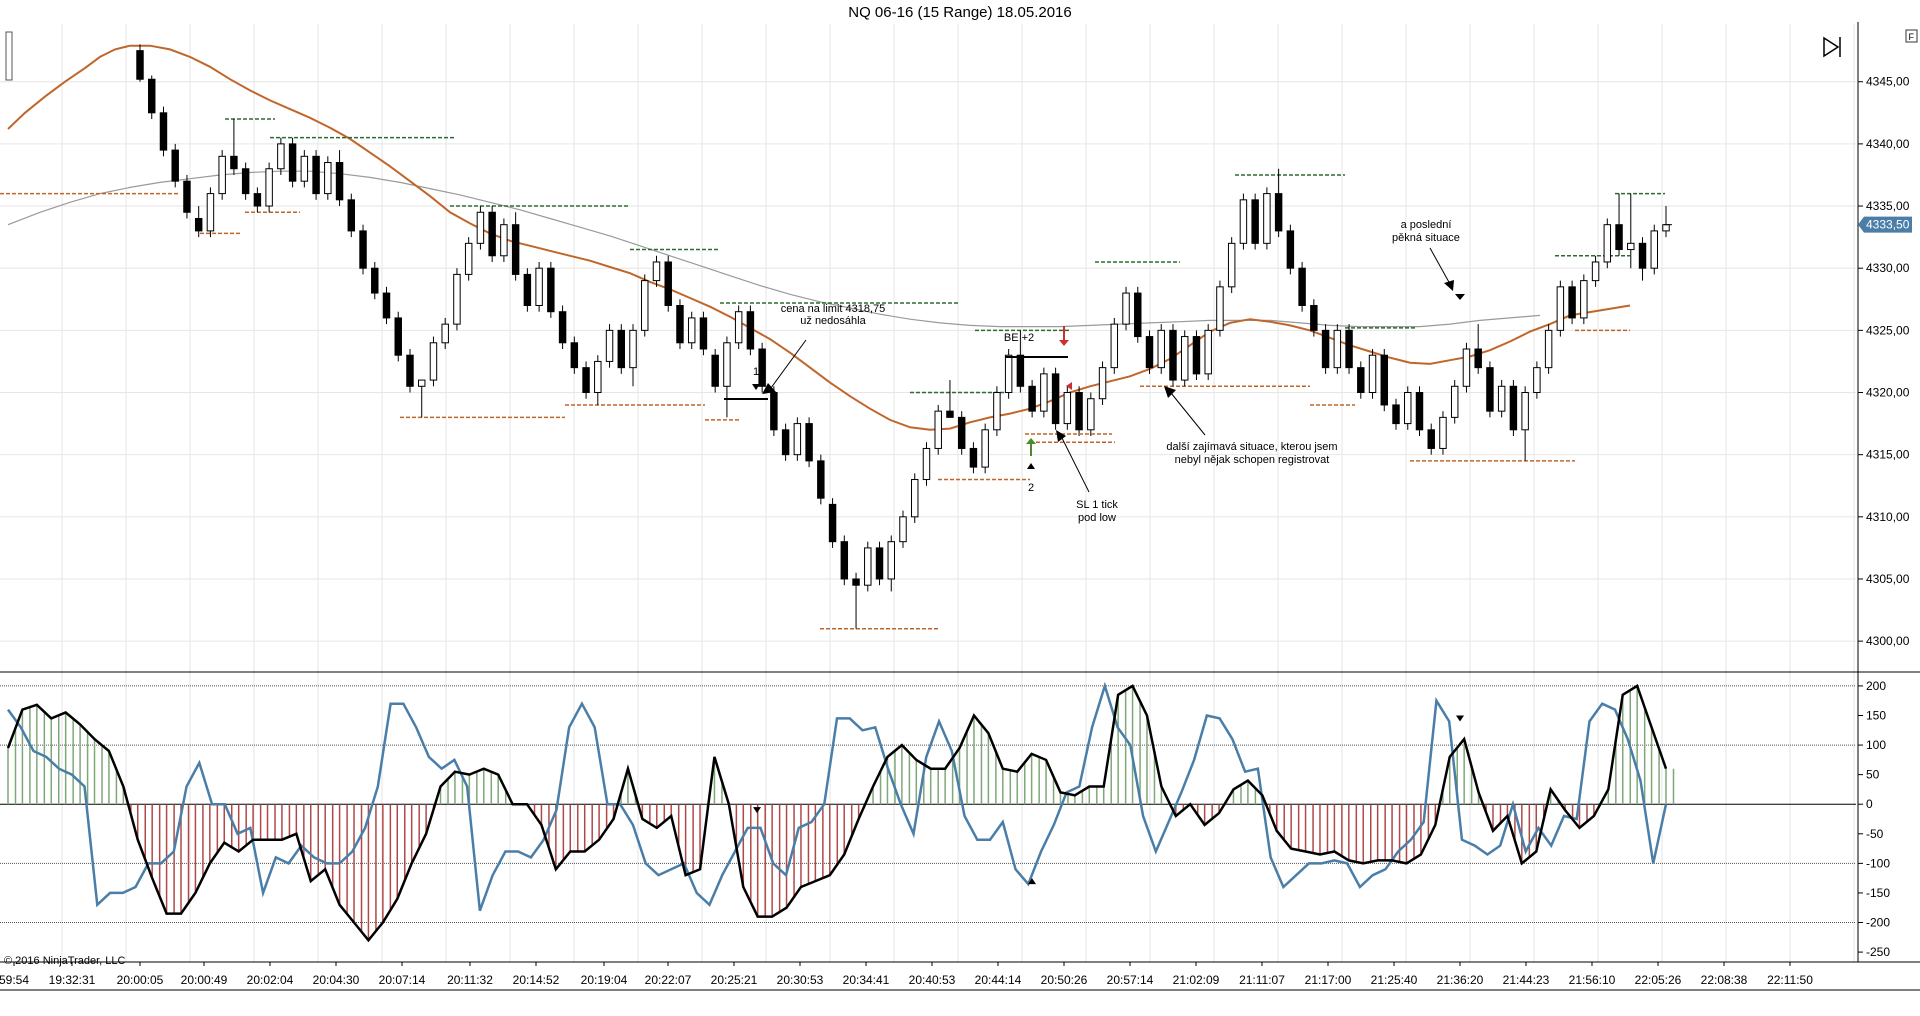 The width and height of the screenshot is (1920, 1016). Describe the element at coordinates (1031, 441) in the screenshot. I see `annotation-green-arrow-head` at that location.